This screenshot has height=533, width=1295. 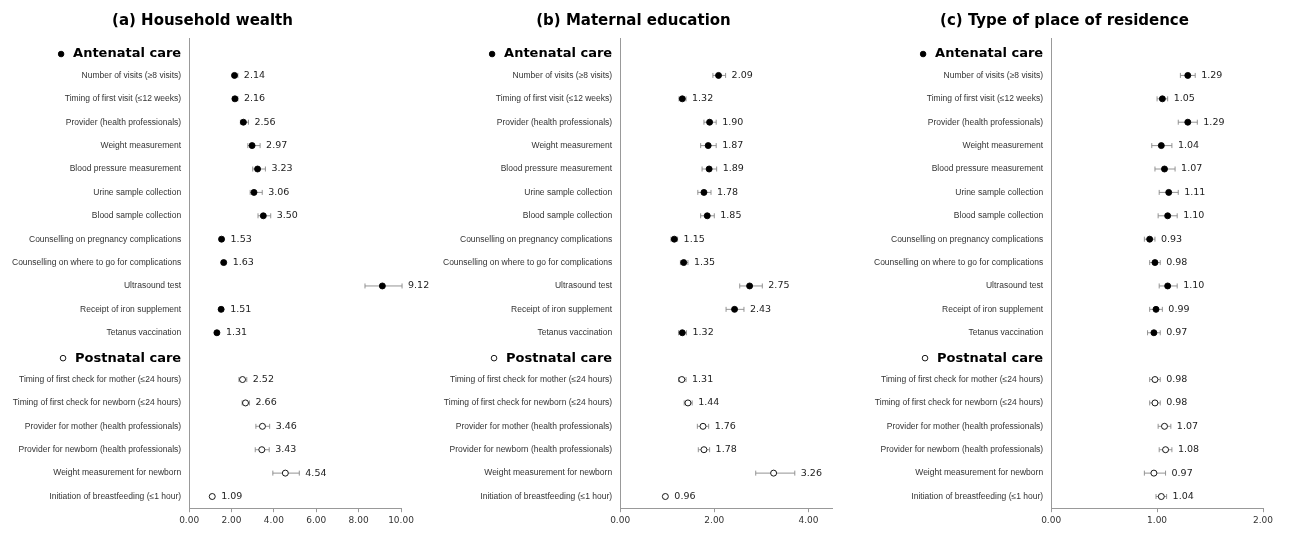 I want to click on data-label: 2.97, so click(x=277, y=145).